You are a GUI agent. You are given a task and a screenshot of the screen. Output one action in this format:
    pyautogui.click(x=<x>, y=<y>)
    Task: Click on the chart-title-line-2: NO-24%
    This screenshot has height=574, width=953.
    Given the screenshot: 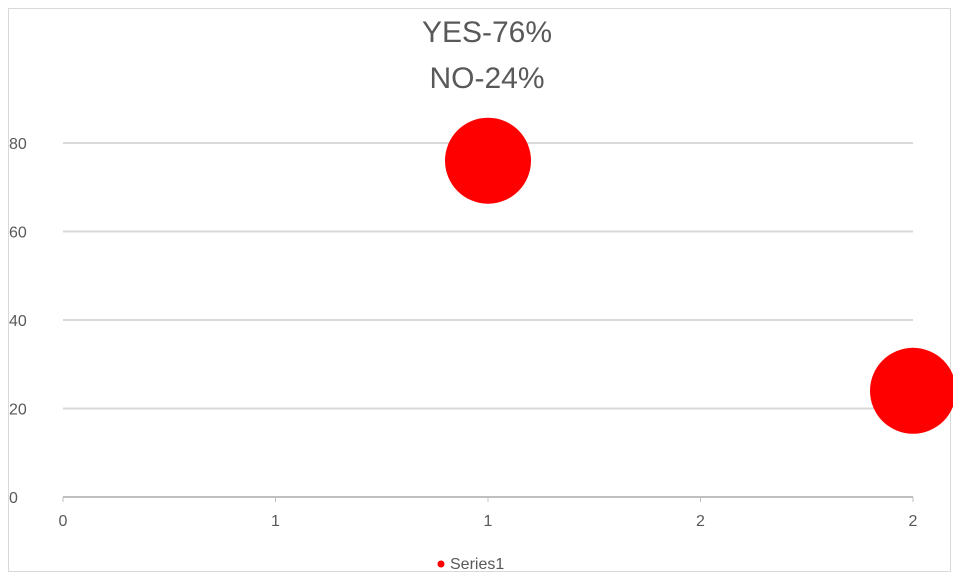 What is the action you would take?
    pyautogui.click(x=486, y=78)
    